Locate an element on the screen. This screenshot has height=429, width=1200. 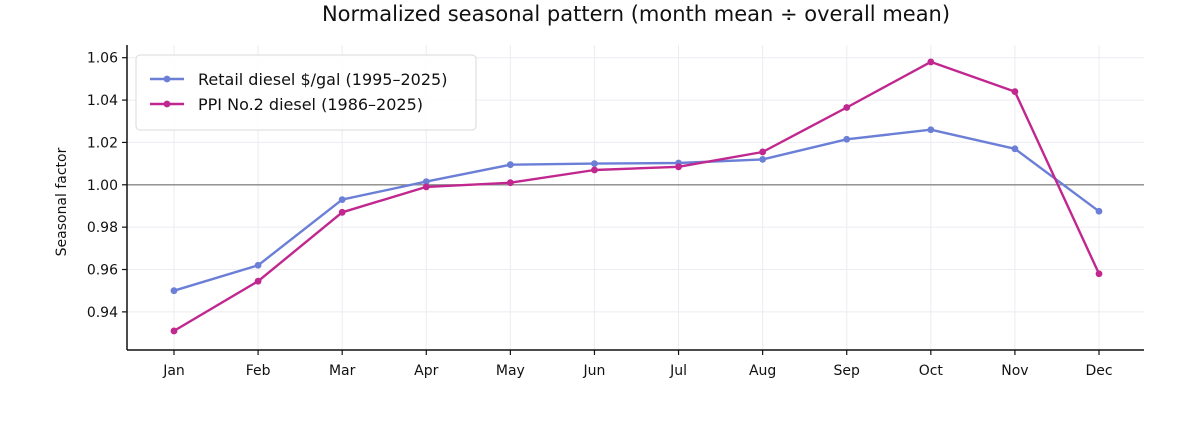
legend-item: Retail diesel $/gal (1995–2025) is located at coordinates (298, 79).